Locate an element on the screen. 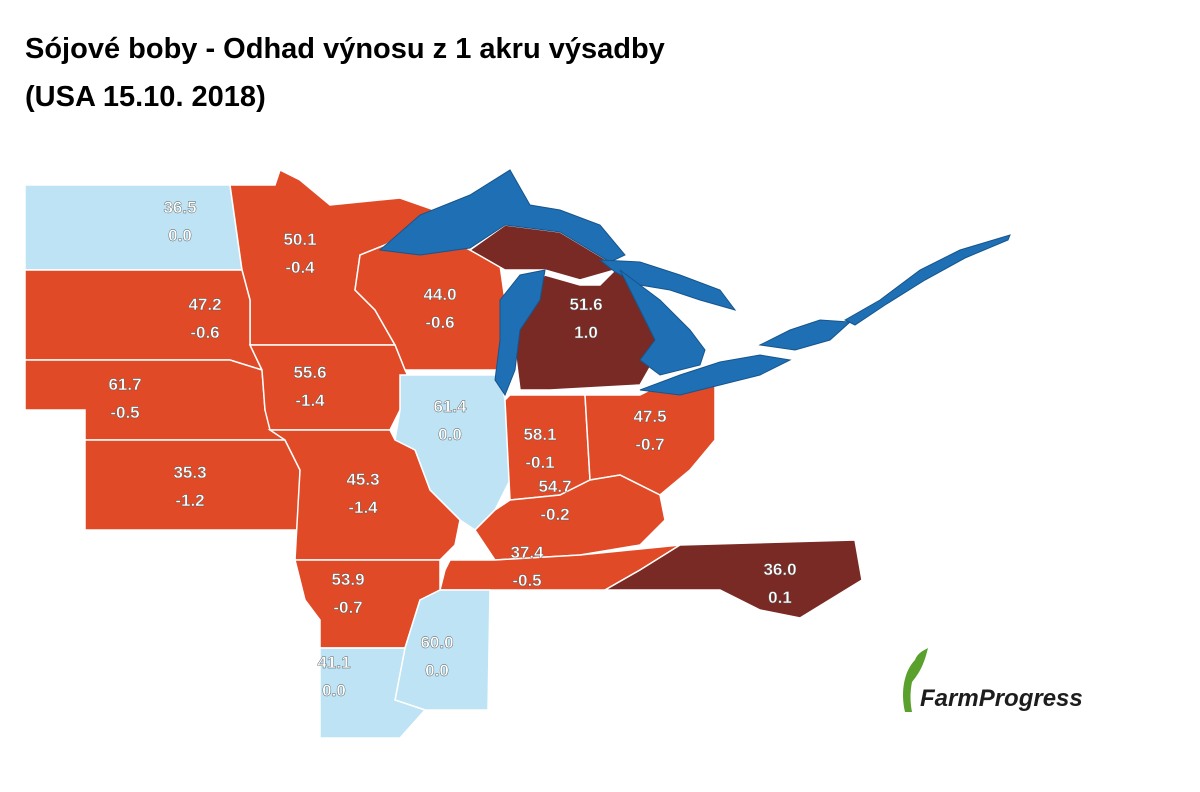 This screenshot has height=792, width=1200. lake-michigan is located at coordinates (520, 333).